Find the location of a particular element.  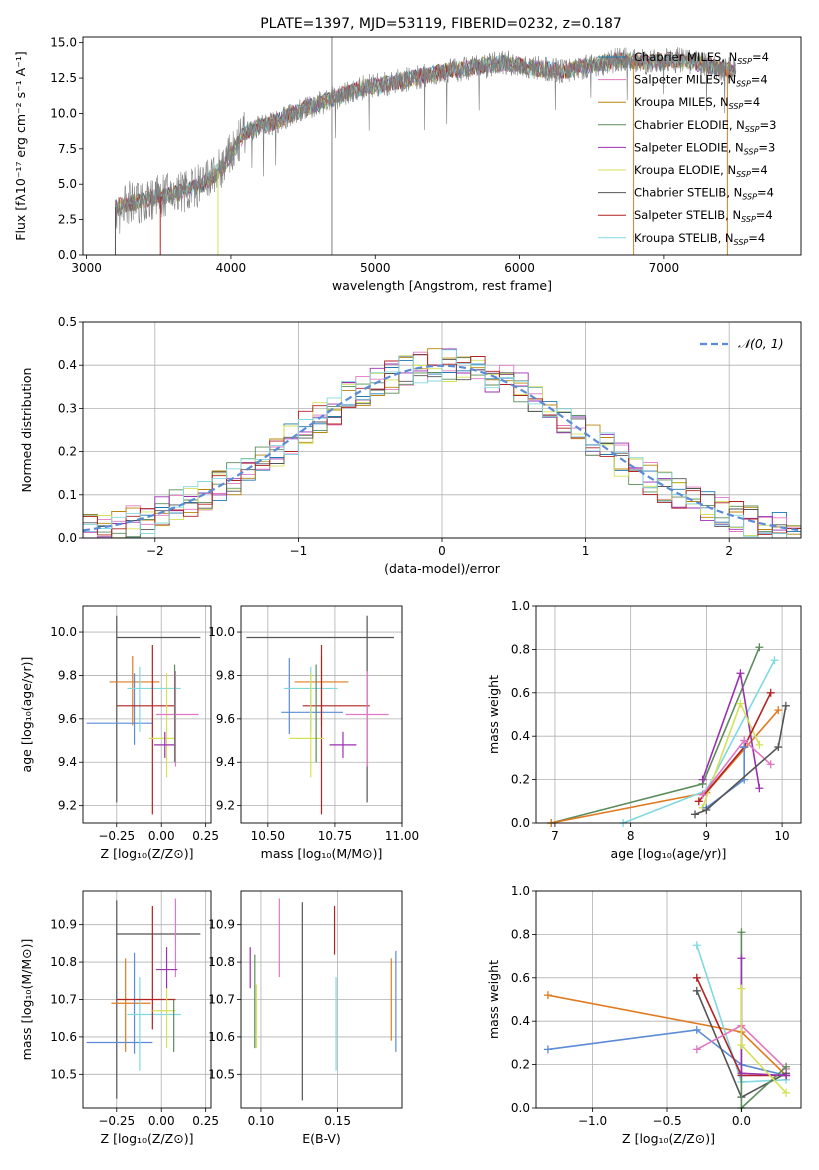

plot-area-mass_vs_Z is located at coordinates (143, 998).